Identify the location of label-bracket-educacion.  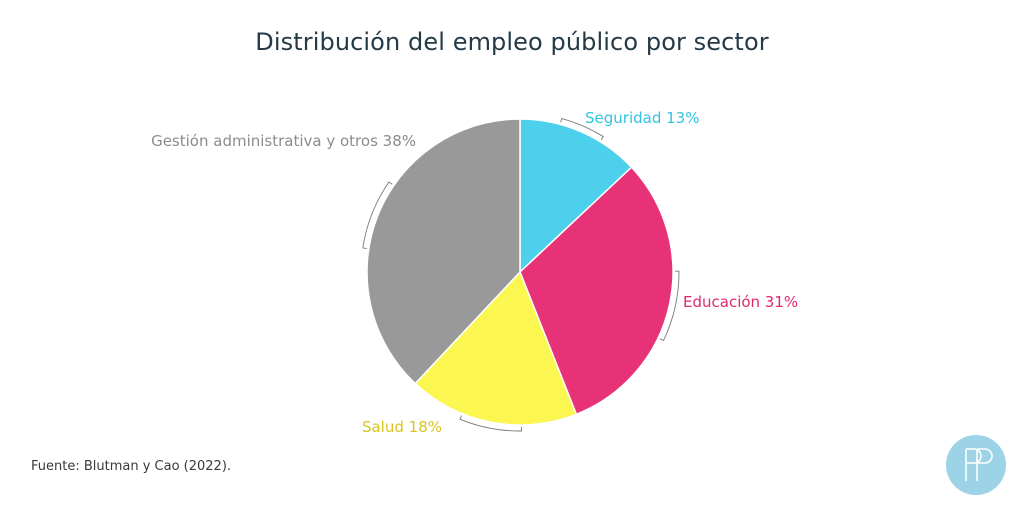
(669, 306).